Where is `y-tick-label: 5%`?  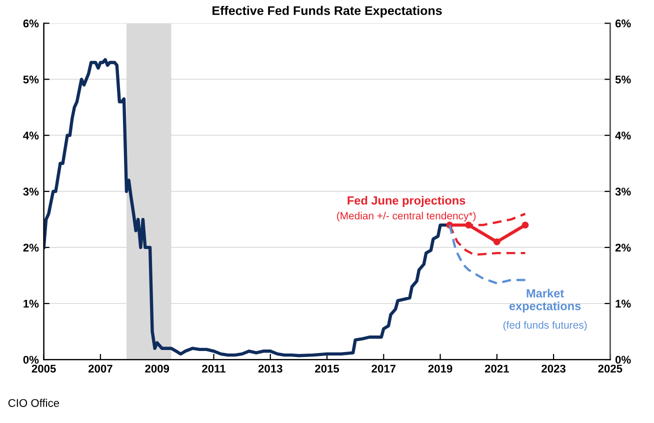
y-tick-label: 5% is located at coordinates (31, 80).